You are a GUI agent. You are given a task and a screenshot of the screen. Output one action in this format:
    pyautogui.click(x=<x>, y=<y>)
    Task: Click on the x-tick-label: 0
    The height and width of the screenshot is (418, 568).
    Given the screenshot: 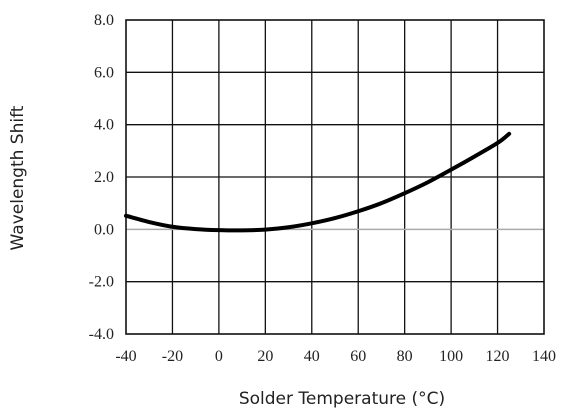 What is the action you would take?
    pyautogui.click(x=219, y=356)
    